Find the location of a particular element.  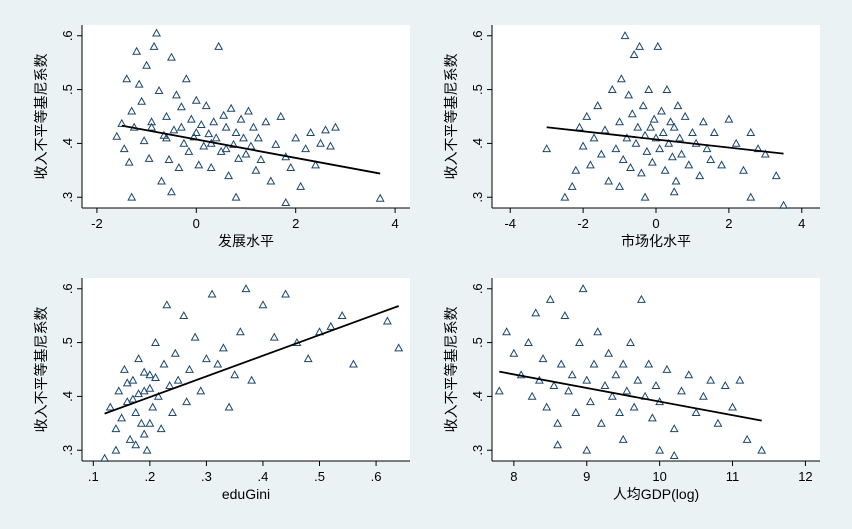

x-tick-label: 2 is located at coordinates (295, 223).